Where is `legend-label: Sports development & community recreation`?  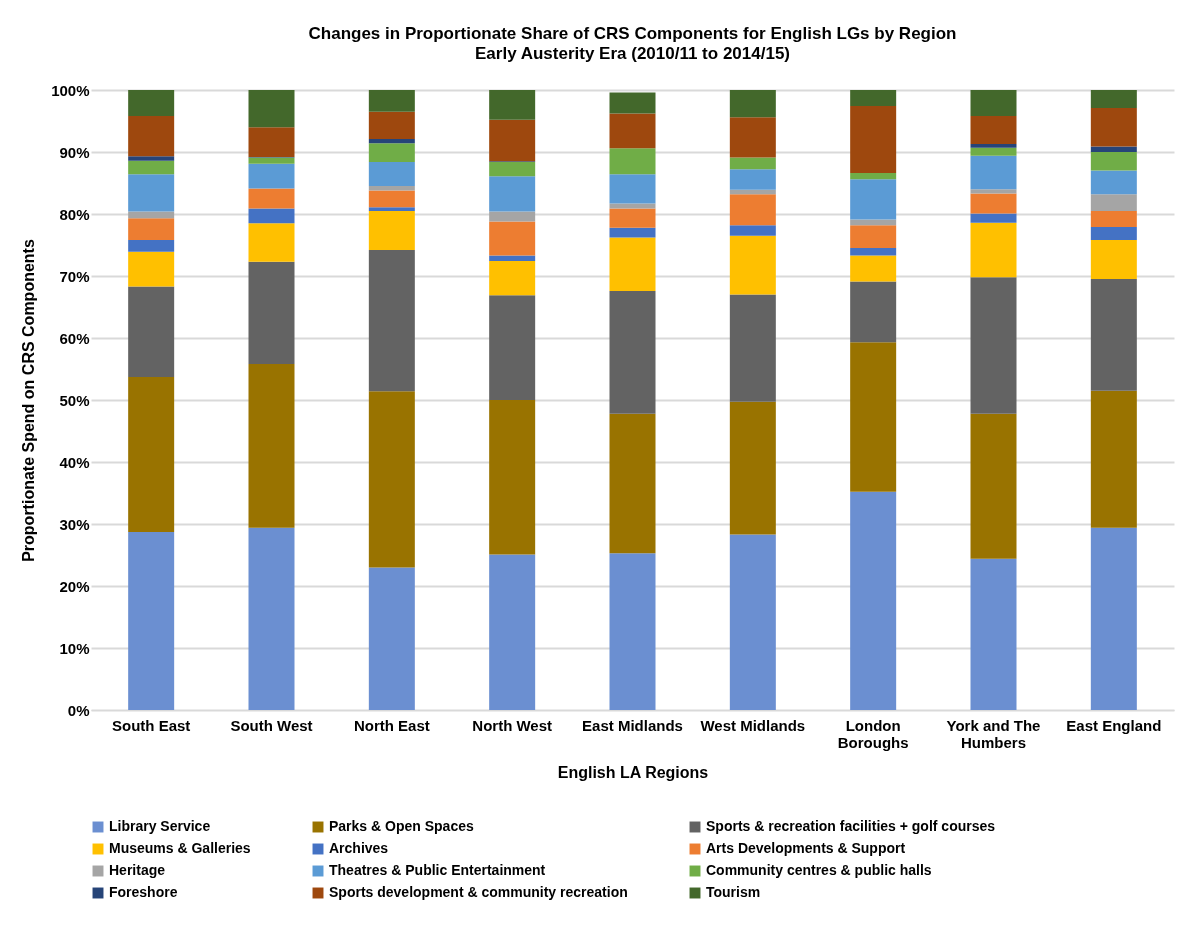
legend-label: Sports development & community recreation is located at coordinates (478, 892).